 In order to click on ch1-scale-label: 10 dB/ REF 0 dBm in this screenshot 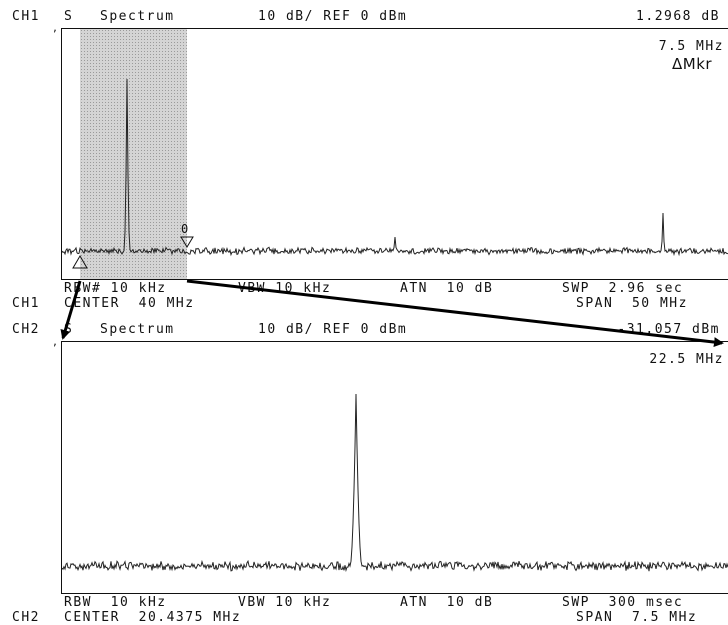, I will do `click(333, 16)`.